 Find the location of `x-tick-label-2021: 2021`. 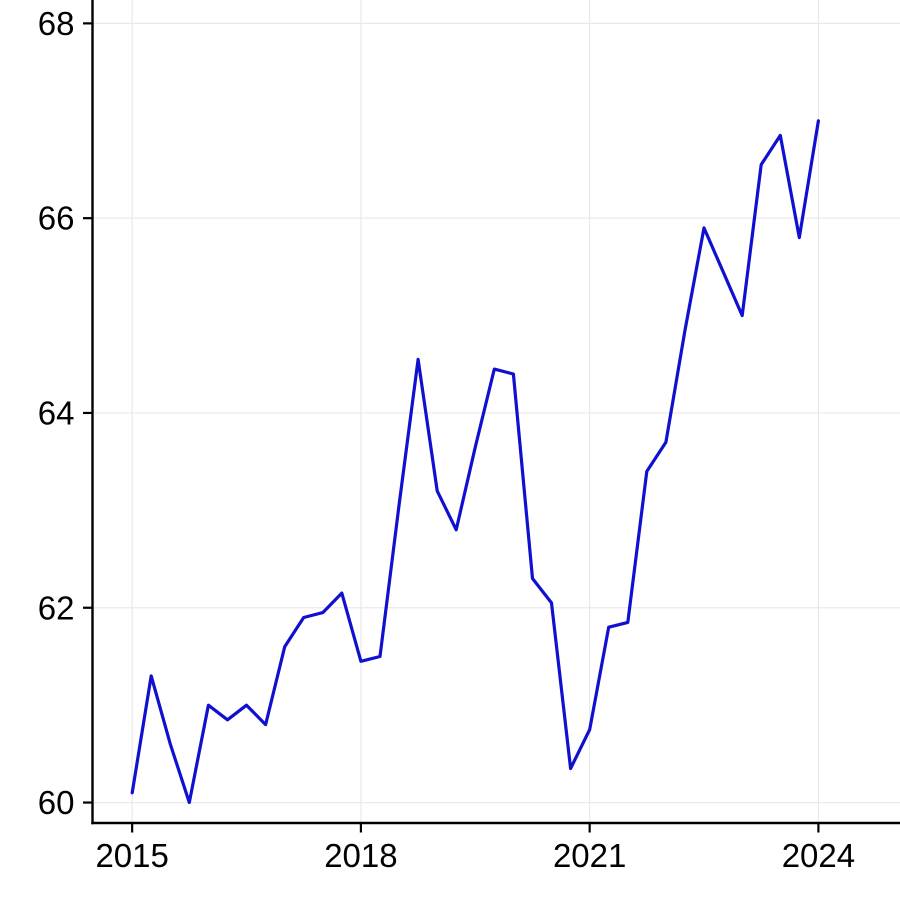

x-tick-label-2021: 2021 is located at coordinates (589, 855).